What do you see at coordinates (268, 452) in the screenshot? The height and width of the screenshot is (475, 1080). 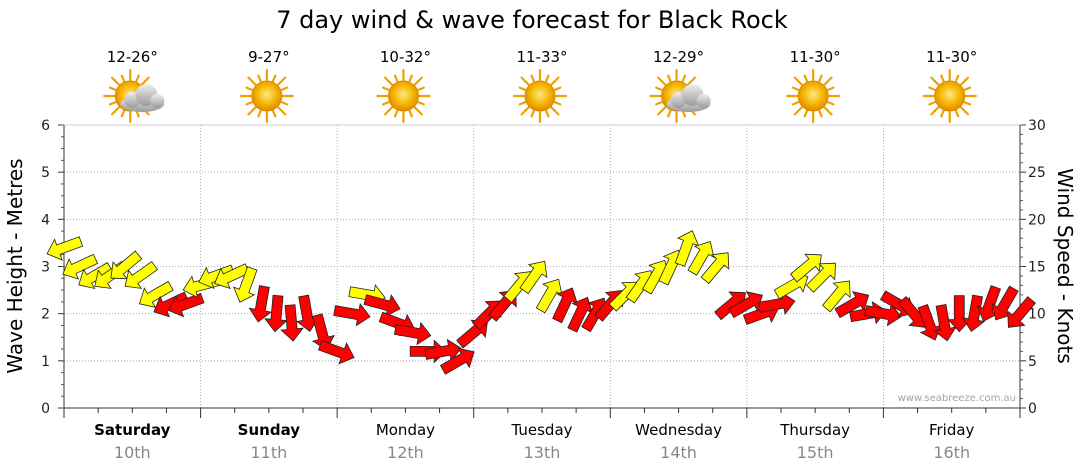 I see `day-date-label: 11th` at bounding box center [268, 452].